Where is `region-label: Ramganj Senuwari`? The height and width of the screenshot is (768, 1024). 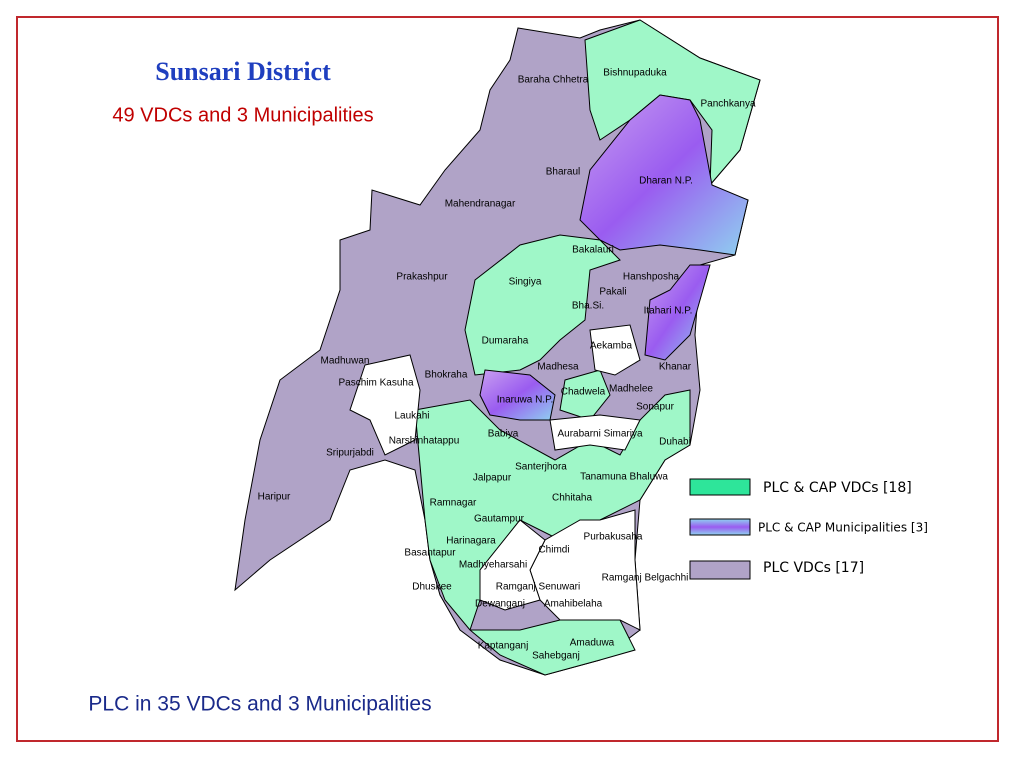
region-label: Ramganj Senuwari is located at coordinates (538, 587).